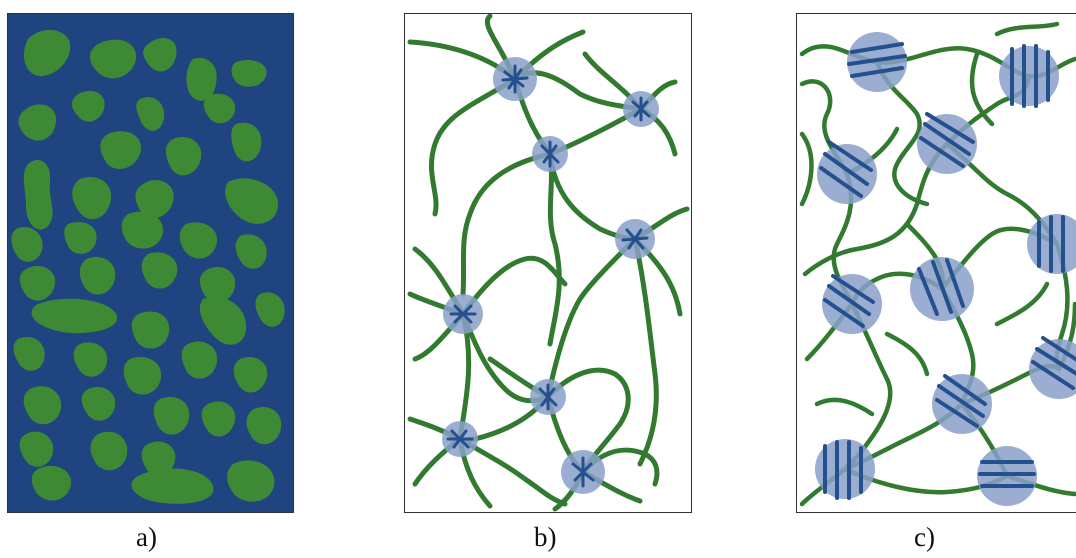  What do you see at coordinates (146, 537) in the screenshot?
I see `caption-a: a)` at bounding box center [146, 537].